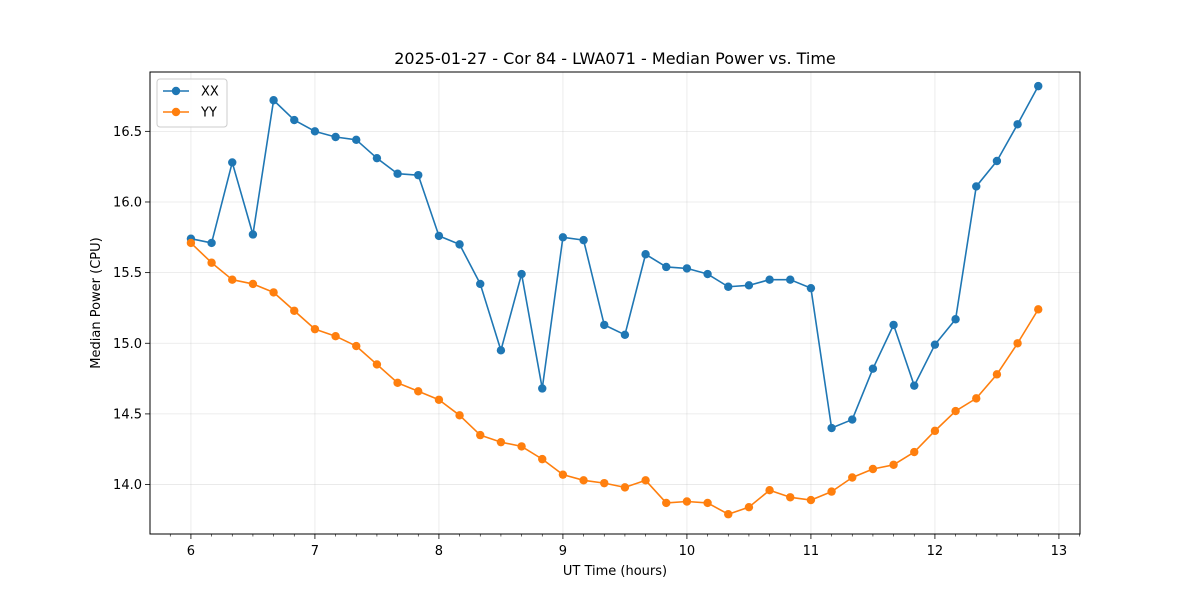  I want to click on y-tick-label: 14.0, so click(127, 485).